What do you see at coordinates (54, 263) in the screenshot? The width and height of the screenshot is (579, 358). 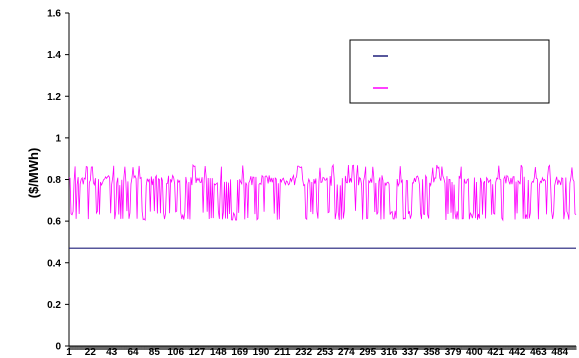 I see `y-tick-label: 0.4` at bounding box center [54, 263].